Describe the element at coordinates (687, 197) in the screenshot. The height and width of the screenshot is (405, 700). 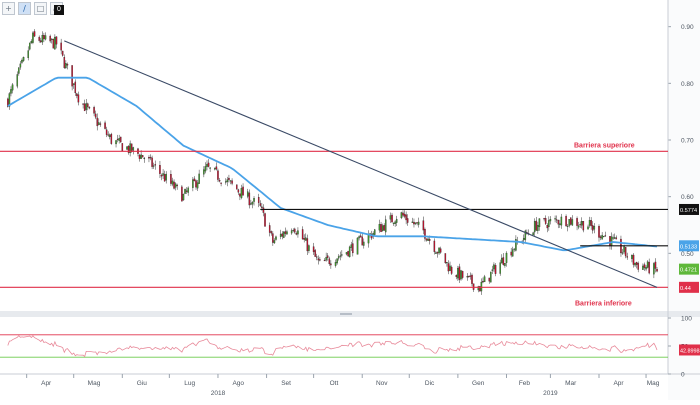
I see `price-tick-label: 0.60` at that location.